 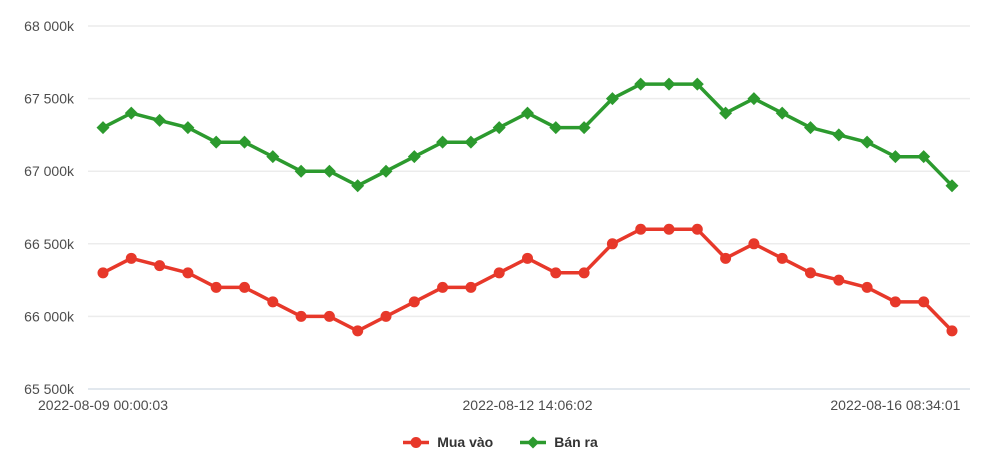 What do you see at coordinates (49, 171) in the screenshot?
I see `y-axis-tick-label: 67 000k` at bounding box center [49, 171].